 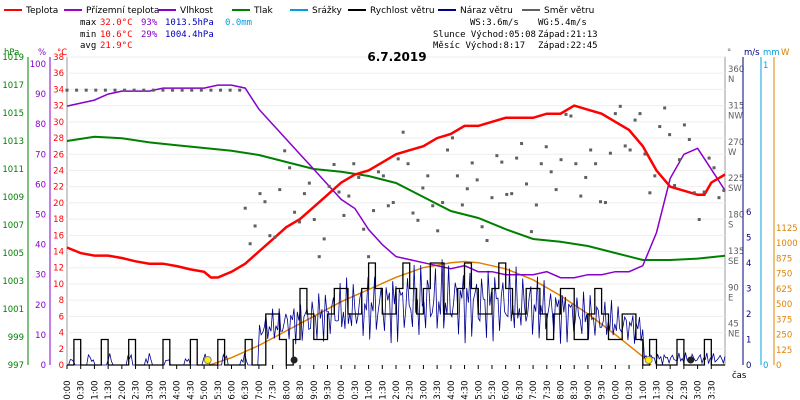 I want to click on stat-max-hum: 93%, so click(x=149, y=23).